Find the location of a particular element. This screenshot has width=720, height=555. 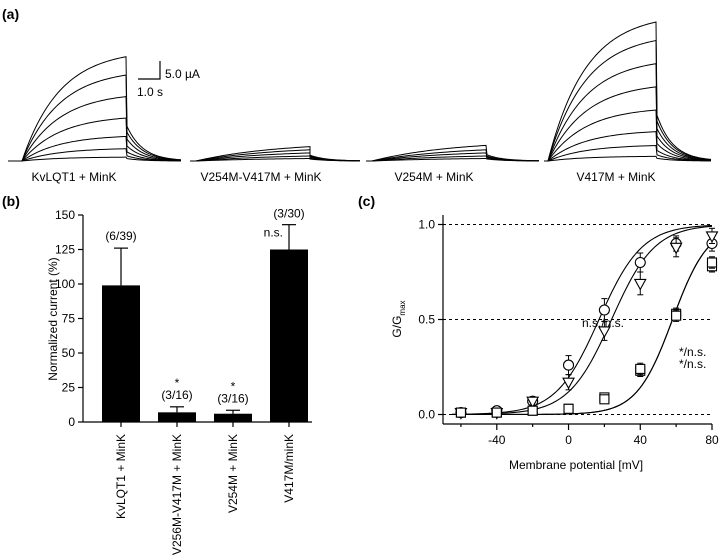

b-annotations: (6/39) (3/16) (3/16) (3/30) * * n.s. is located at coordinates (204, 306).